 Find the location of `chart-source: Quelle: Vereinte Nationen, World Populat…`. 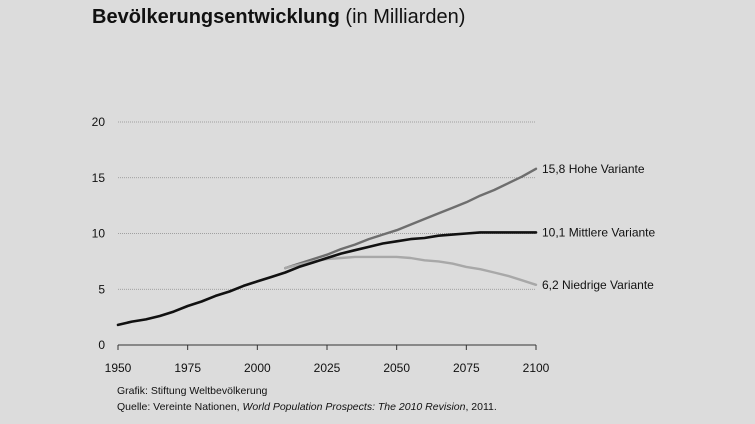

chart-source: Quelle: Vereinte Nationen, World Populat… is located at coordinates (307, 407).